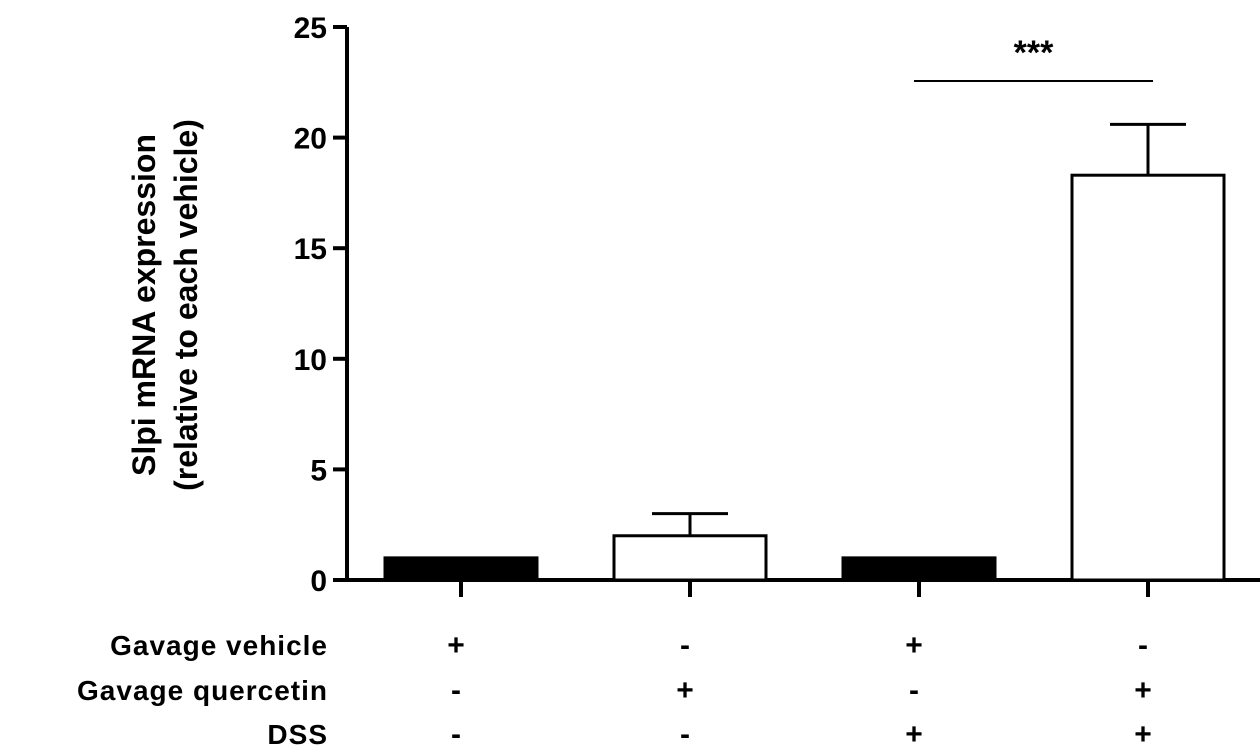 This screenshot has width=1260, height=746. Describe the element at coordinates (297, 732) in the screenshot. I see `condition-row-label-3: DSS` at that location.